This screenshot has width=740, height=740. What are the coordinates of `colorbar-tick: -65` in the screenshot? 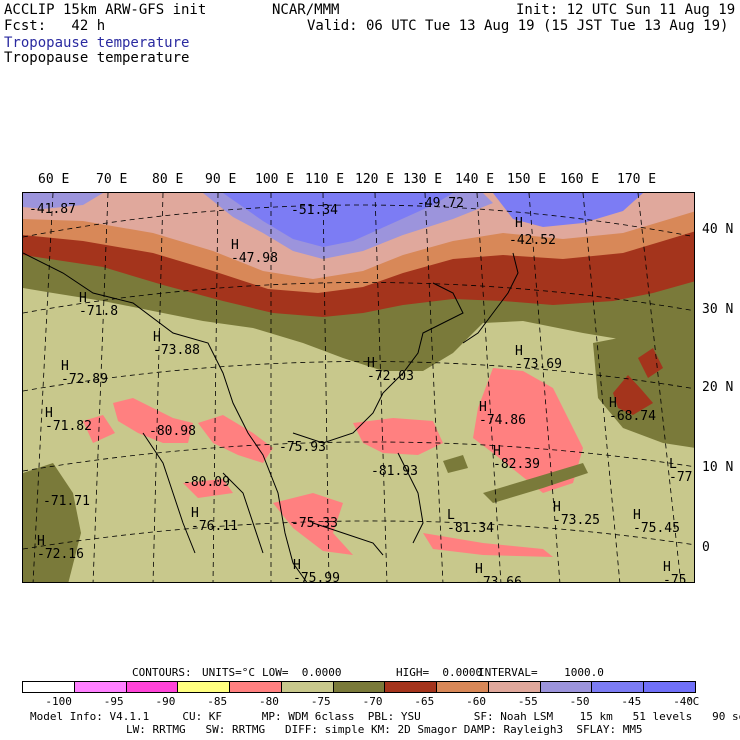 It's located at (424, 701).